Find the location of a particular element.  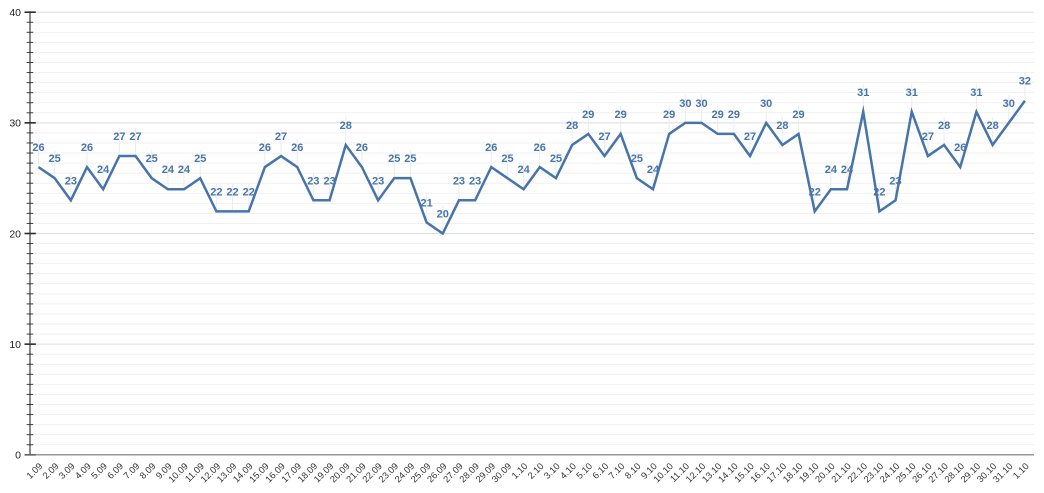

svg-text: 3.10 is located at coordinates (552, 471).